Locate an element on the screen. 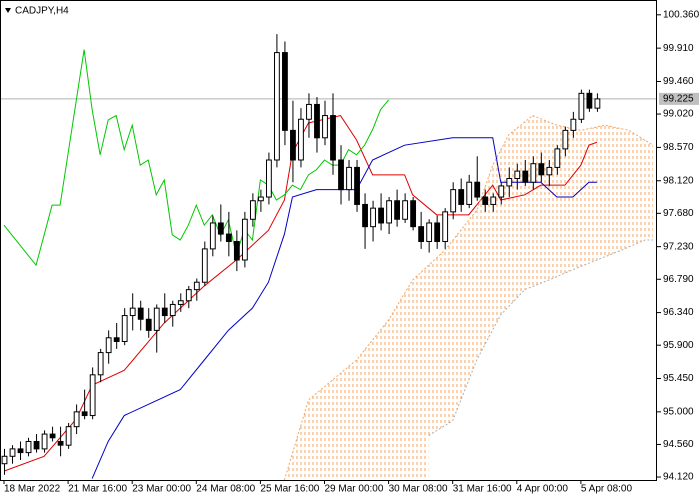 This screenshot has width=700, height=500. x-tick-label: 29 Mar 00:00 is located at coordinates (353, 489).